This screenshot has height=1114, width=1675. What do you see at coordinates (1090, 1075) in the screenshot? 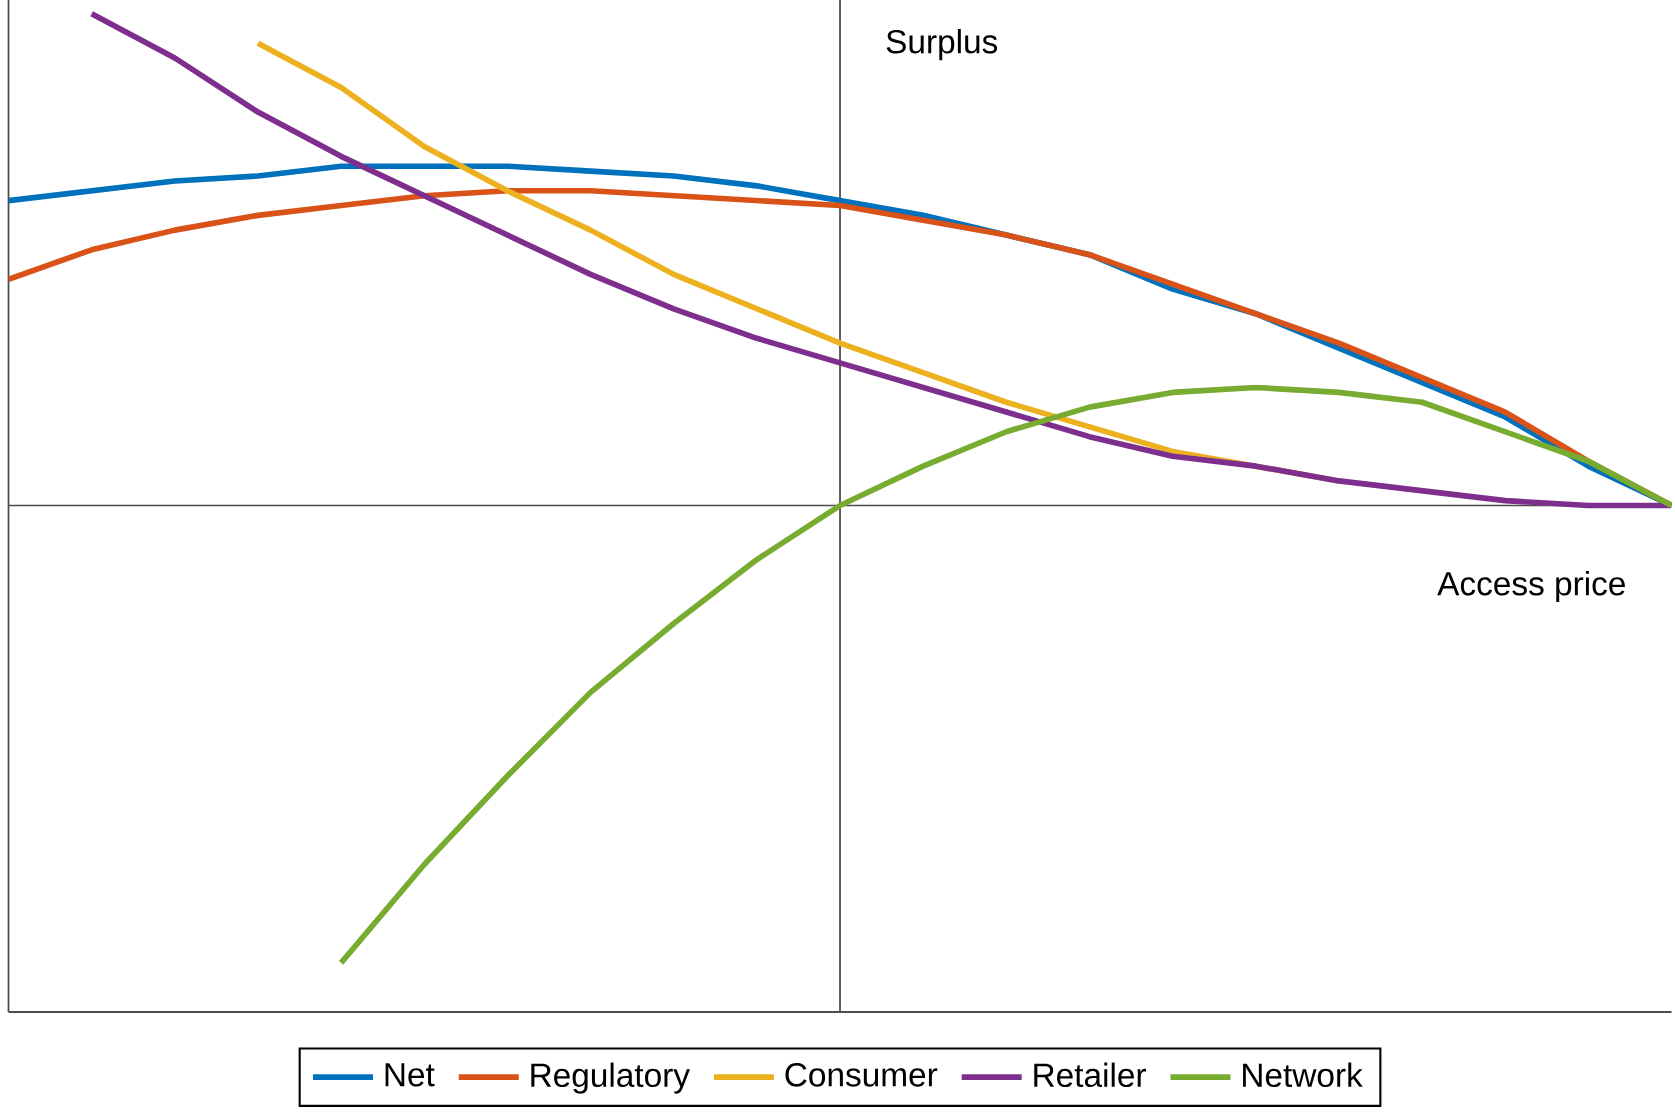
I see `legend-label: Retailer` at bounding box center [1090, 1075].